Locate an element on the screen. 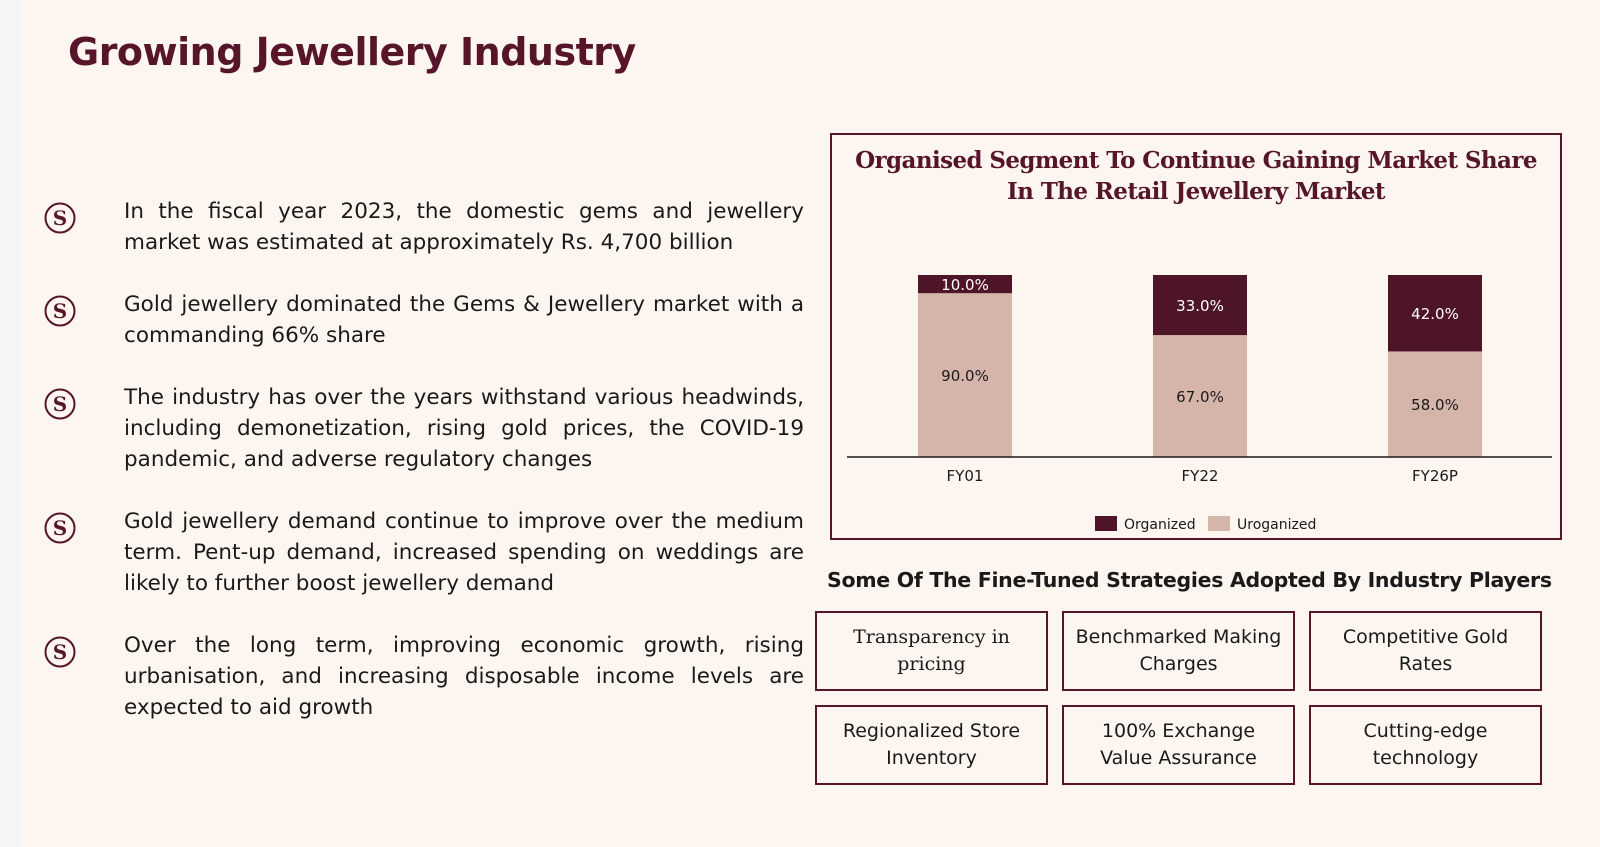  data-label: 58.0% is located at coordinates (1435, 405).